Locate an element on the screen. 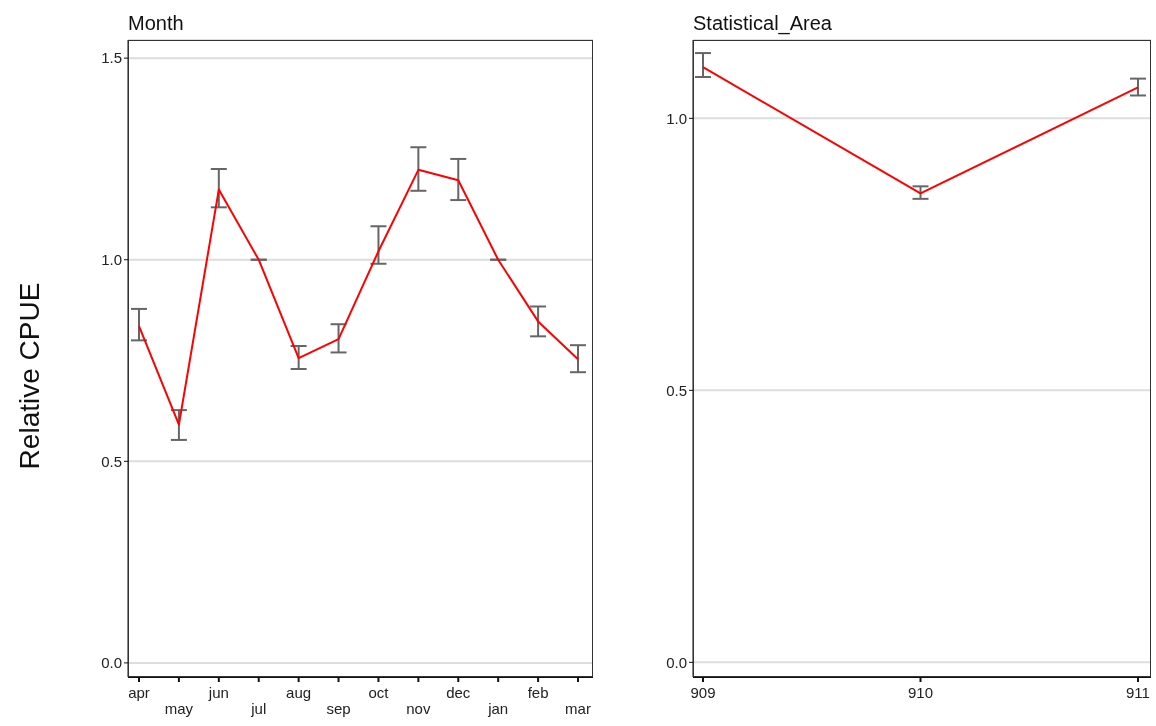  x-tick-label: 911 is located at coordinates (1138, 692).